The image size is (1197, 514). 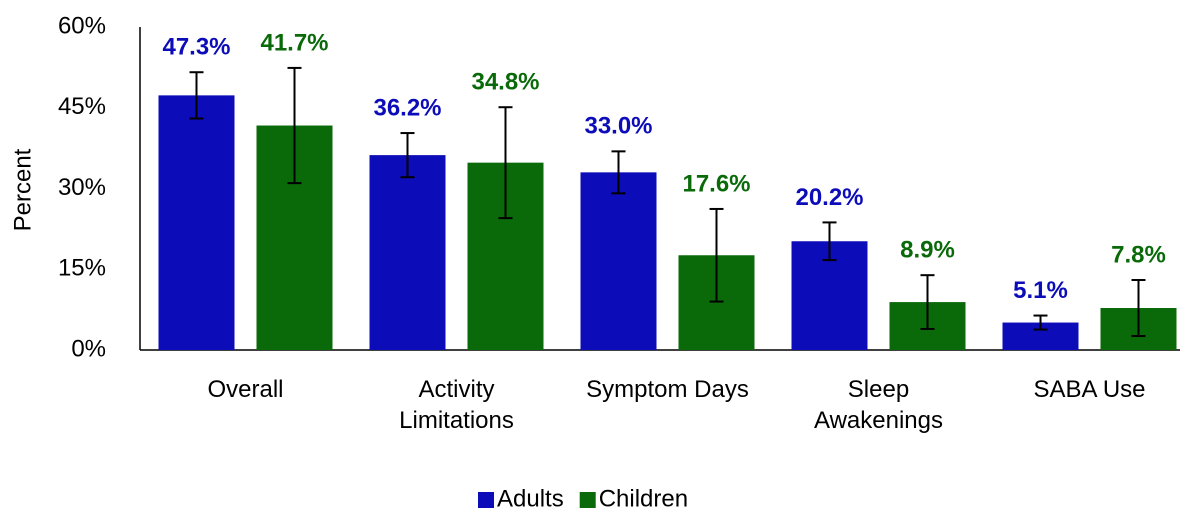 What do you see at coordinates (82, 25) in the screenshot?
I see `y-tick-label: 60%` at bounding box center [82, 25].